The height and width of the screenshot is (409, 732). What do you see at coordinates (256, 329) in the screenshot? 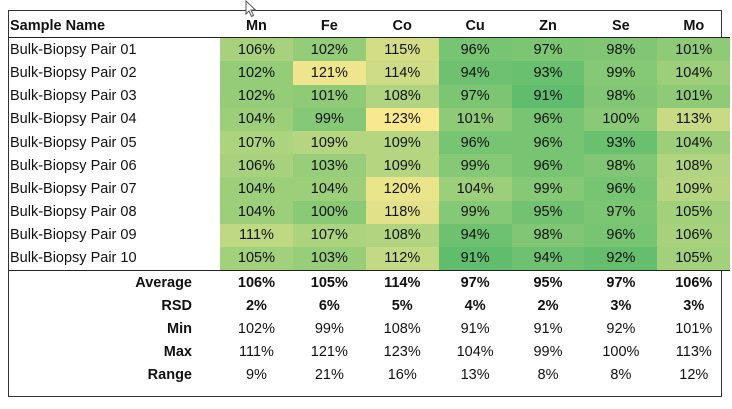
I see `summary-cell: 102%` at bounding box center [256, 329].